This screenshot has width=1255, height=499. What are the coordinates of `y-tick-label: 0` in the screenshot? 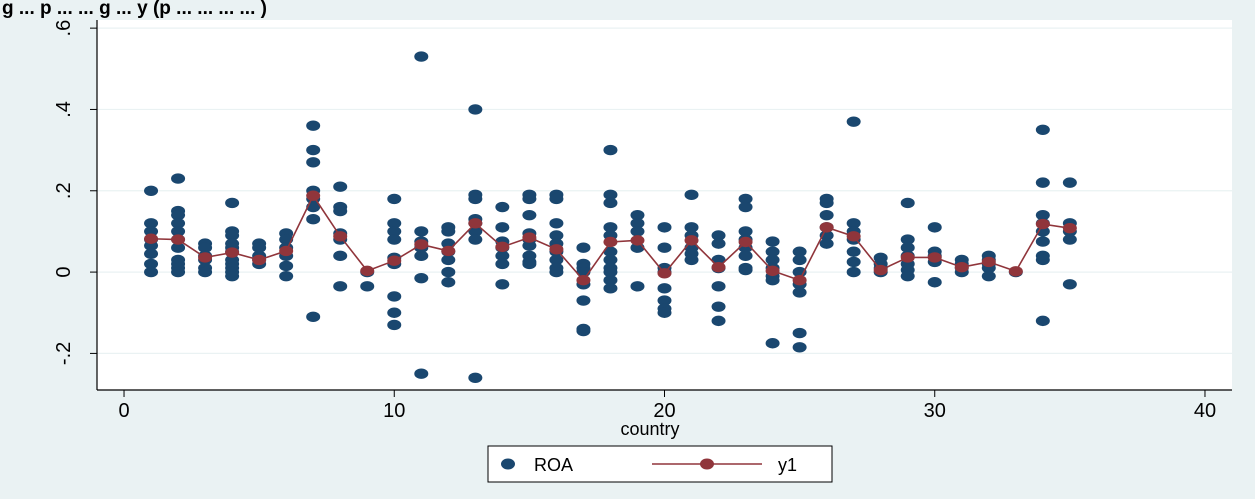 It's located at (64, 272).